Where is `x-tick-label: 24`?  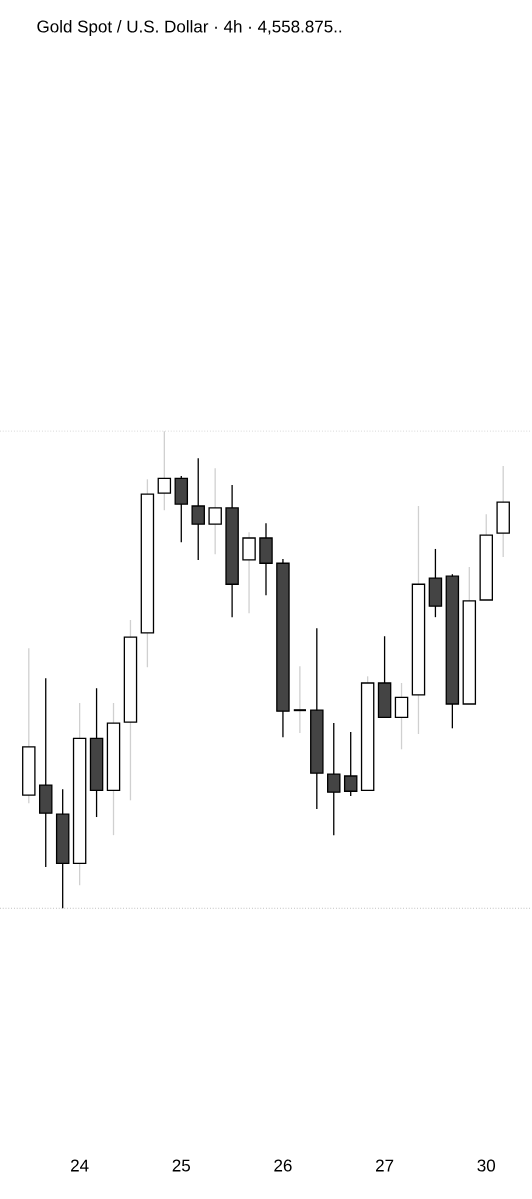 x-tick-label: 24 is located at coordinates (80, 1165).